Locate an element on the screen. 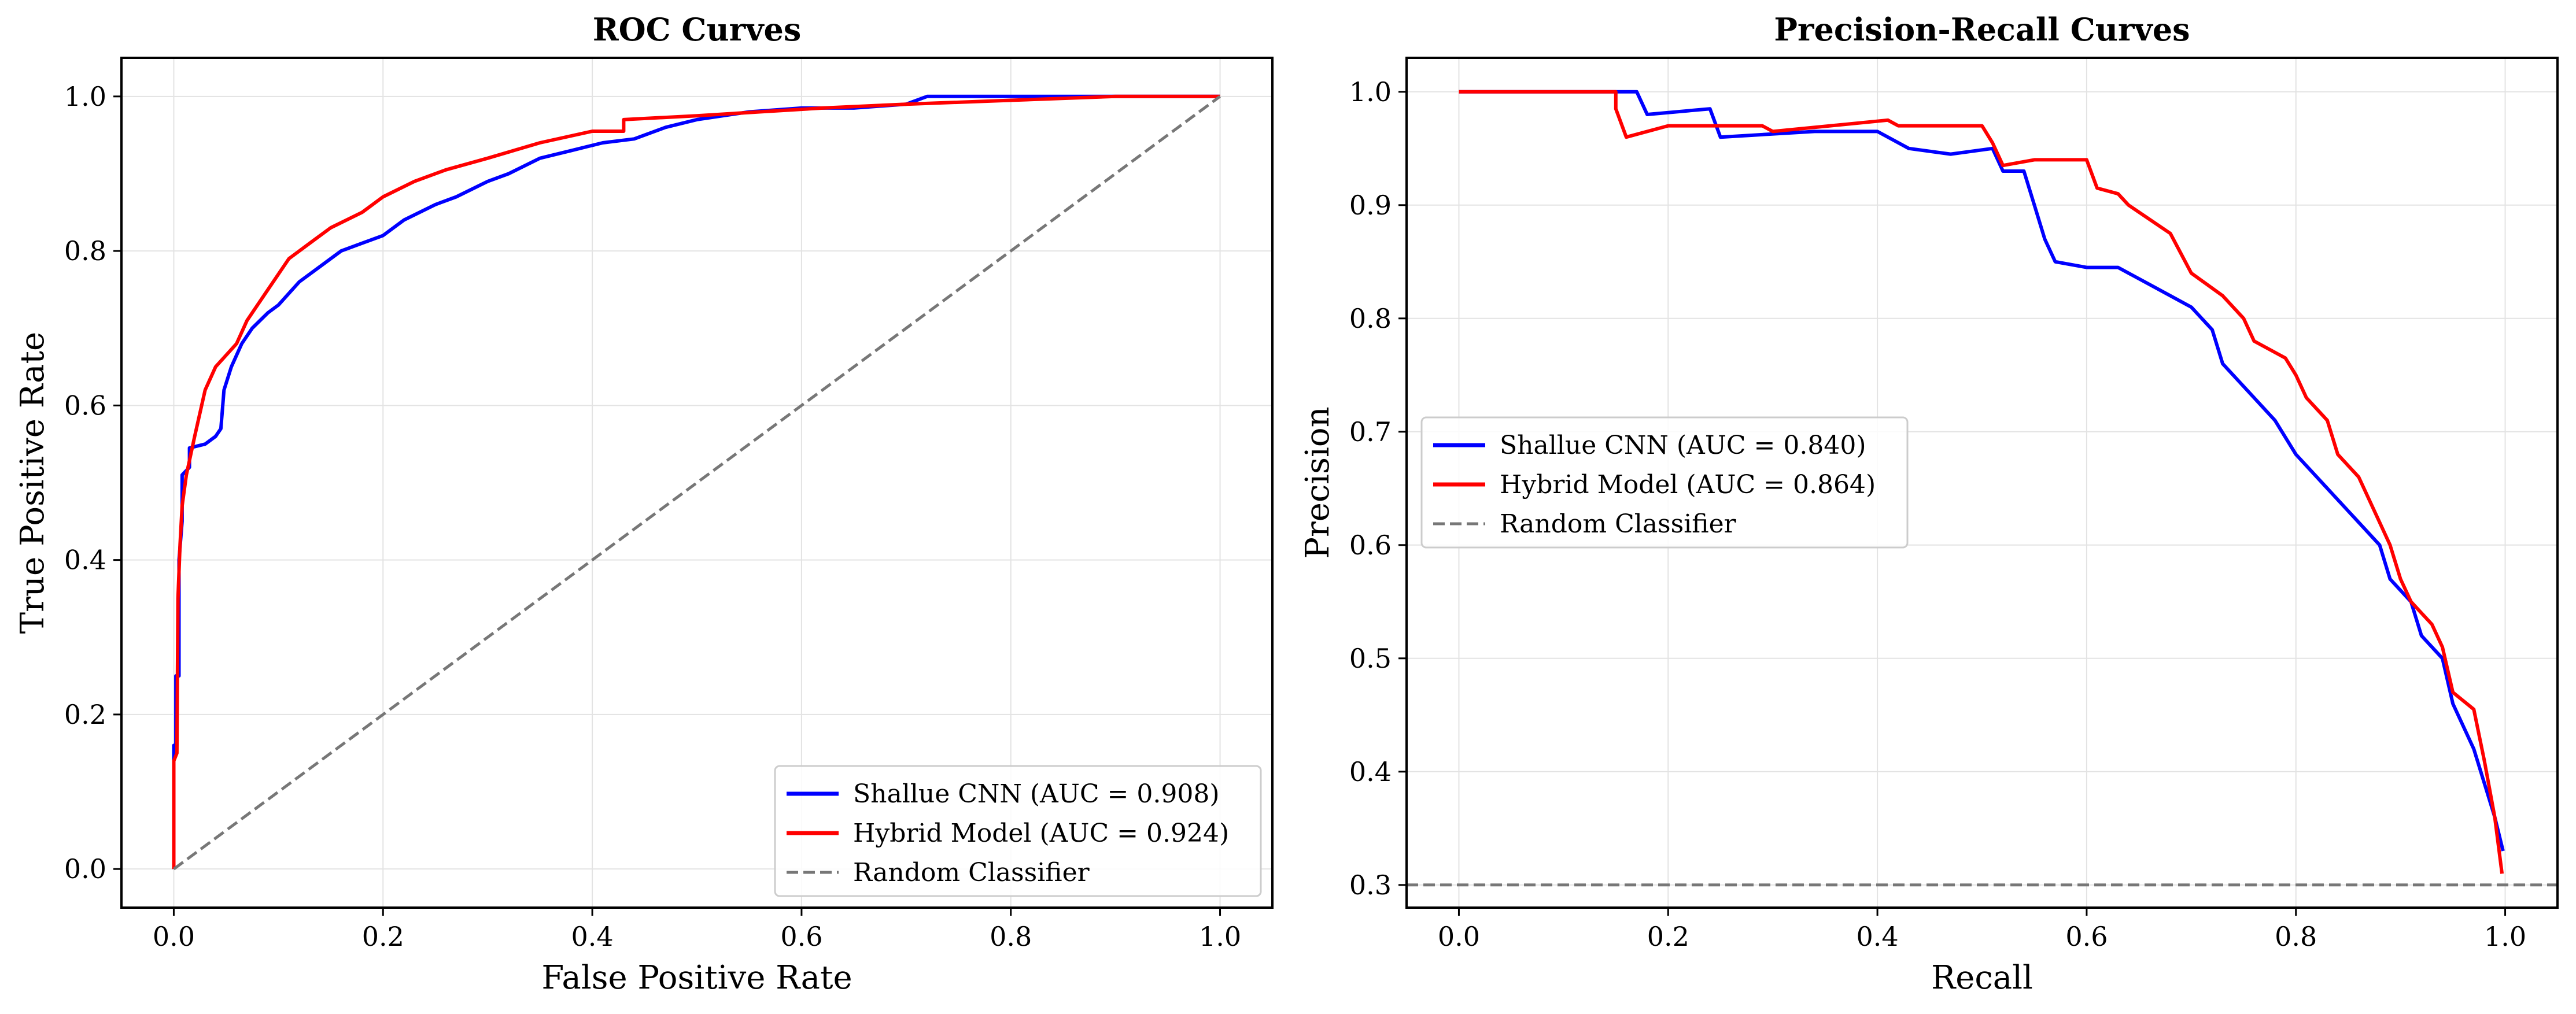 This screenshot has height=1014, width=2576. y-tick-label: 0.9 is located at coordinates (1370, 205).